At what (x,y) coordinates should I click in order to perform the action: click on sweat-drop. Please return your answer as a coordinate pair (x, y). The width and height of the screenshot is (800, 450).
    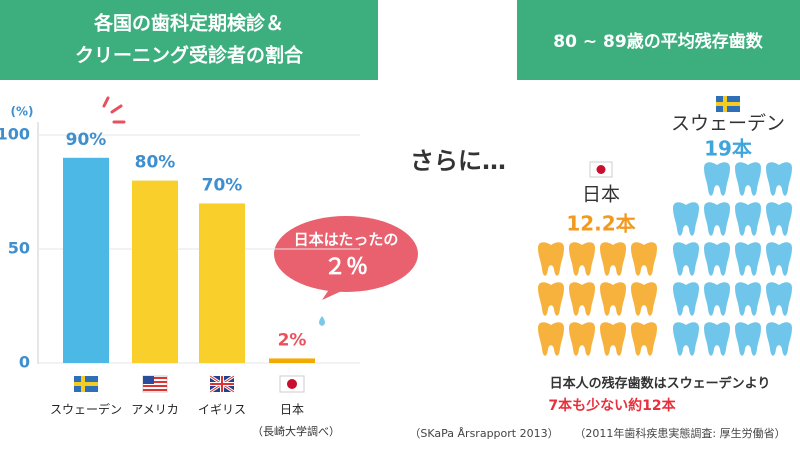
    Looking at the image, I should click on (322, 321).